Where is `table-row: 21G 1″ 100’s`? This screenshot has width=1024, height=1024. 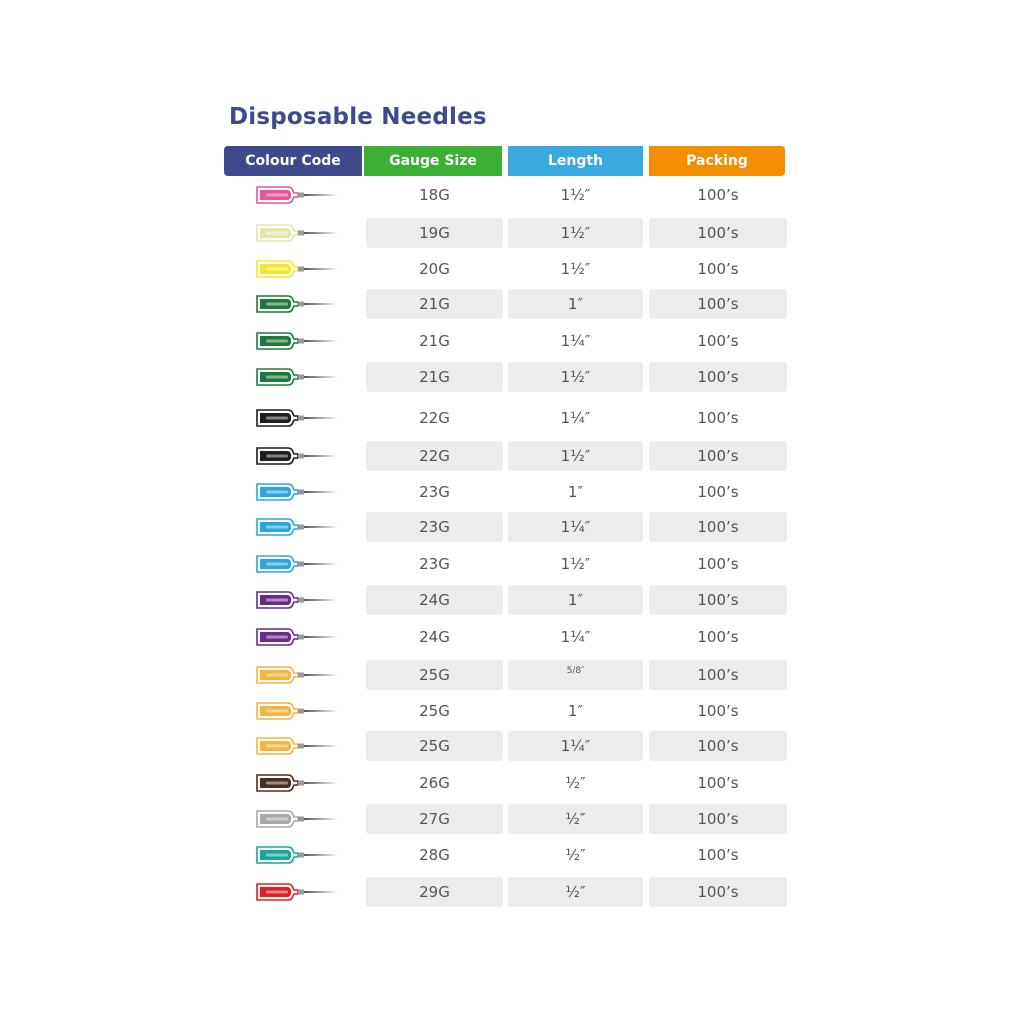 table-row: 21G 1″ 100’s is located at coordinates (512, 304).